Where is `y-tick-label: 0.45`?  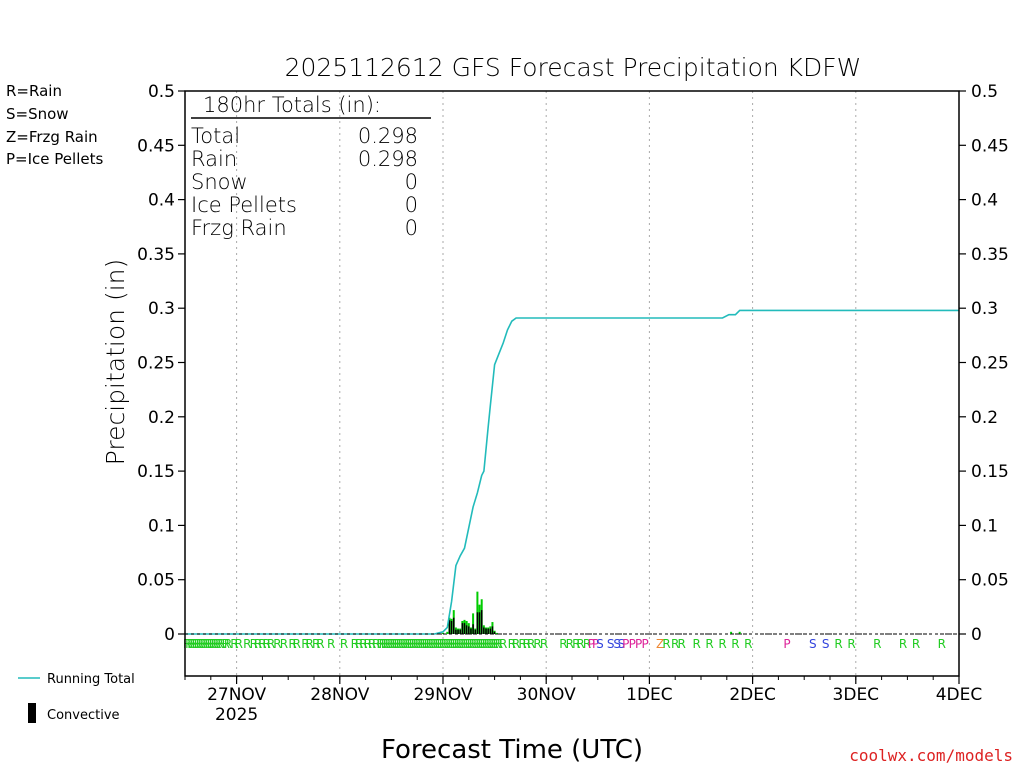
y-tick-label: 0.45 is located at coordinates (156, 146).